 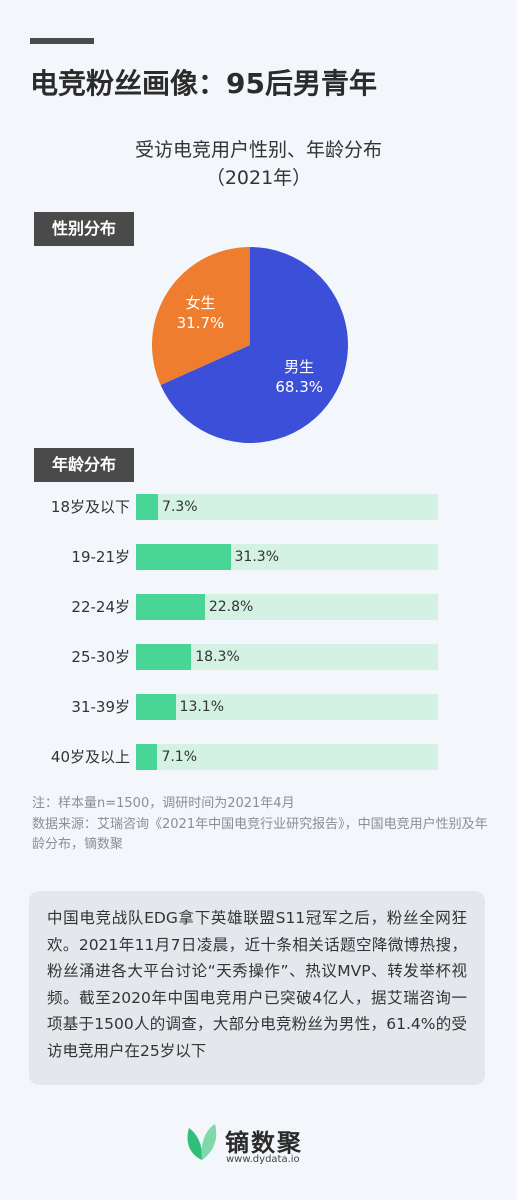 I want to click on brand-logo: 镝数聚 www.dydata.io, so click(x=258, y=1145).